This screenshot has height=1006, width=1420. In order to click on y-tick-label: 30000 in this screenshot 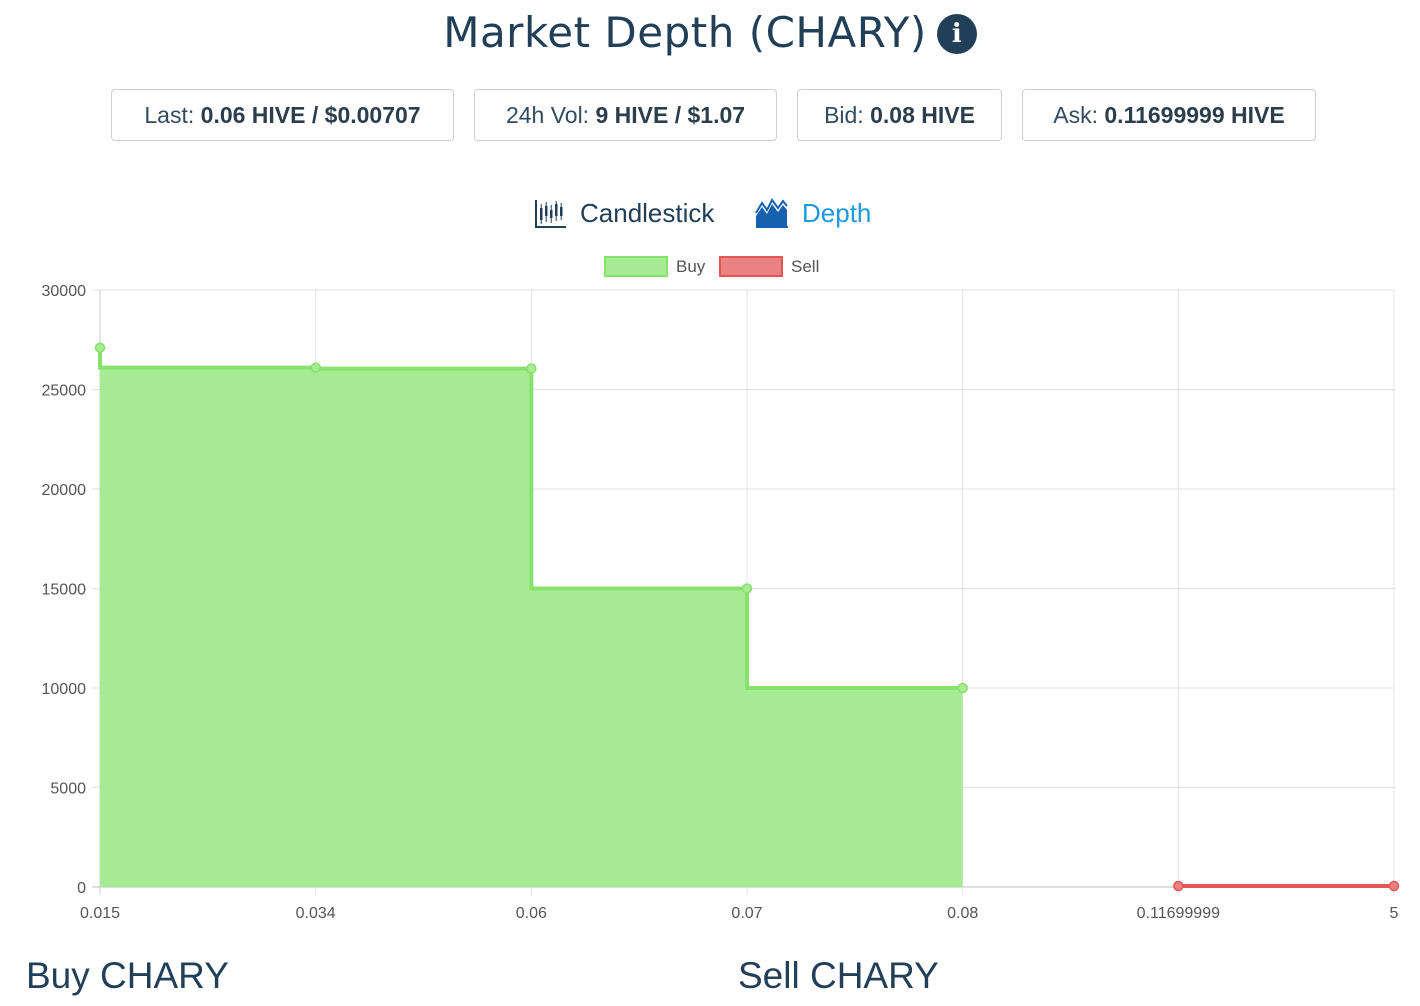, I will do `click(64, 291)`.